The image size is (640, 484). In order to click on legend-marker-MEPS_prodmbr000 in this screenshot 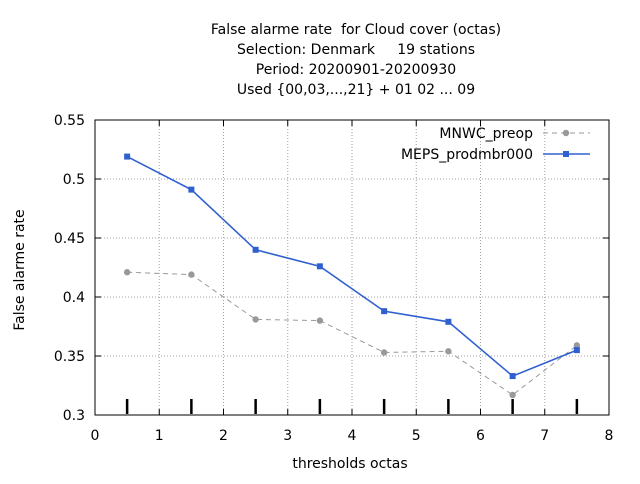, I will do `click(566, 154)`.